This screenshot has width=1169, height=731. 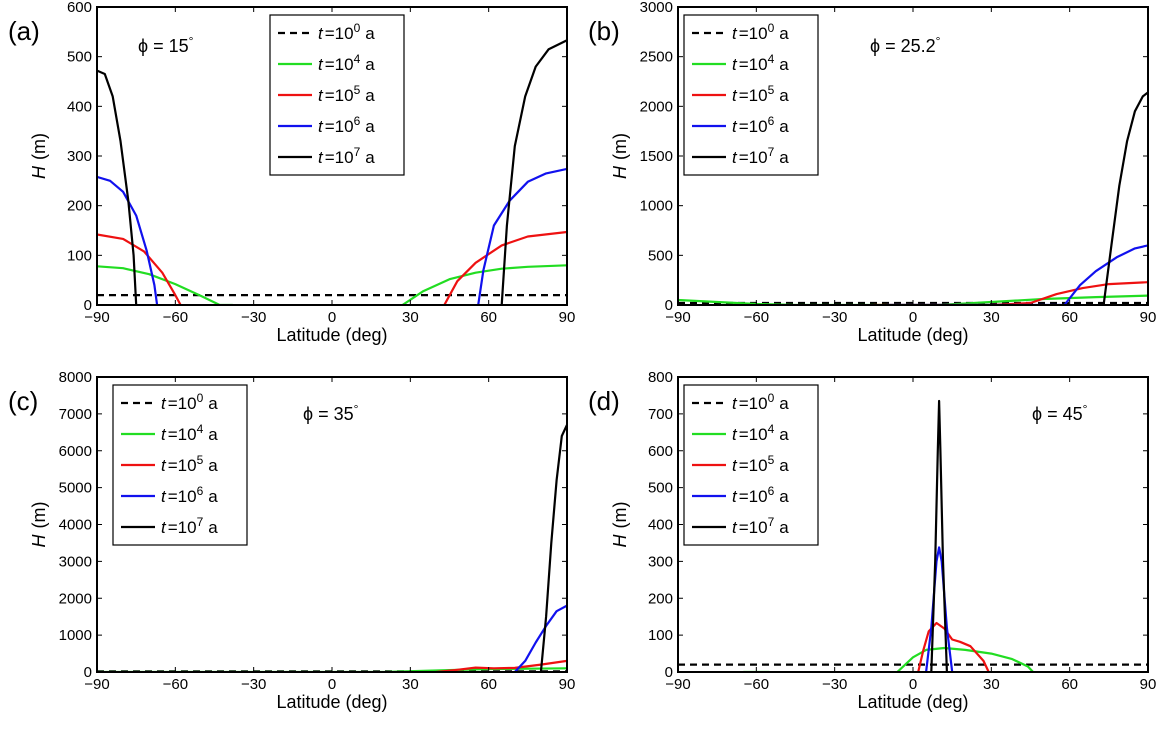 I want to click on y-tick-label: 6000, so click(x=75, y=451).